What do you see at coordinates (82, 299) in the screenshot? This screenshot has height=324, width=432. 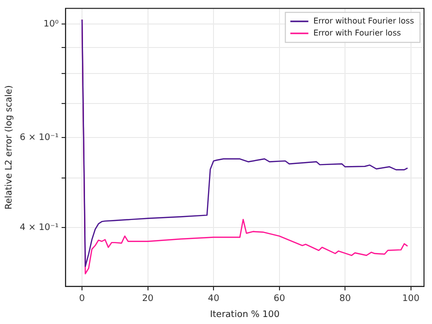 I see `x-tick-label: 0` at bounding box center [82, 299].